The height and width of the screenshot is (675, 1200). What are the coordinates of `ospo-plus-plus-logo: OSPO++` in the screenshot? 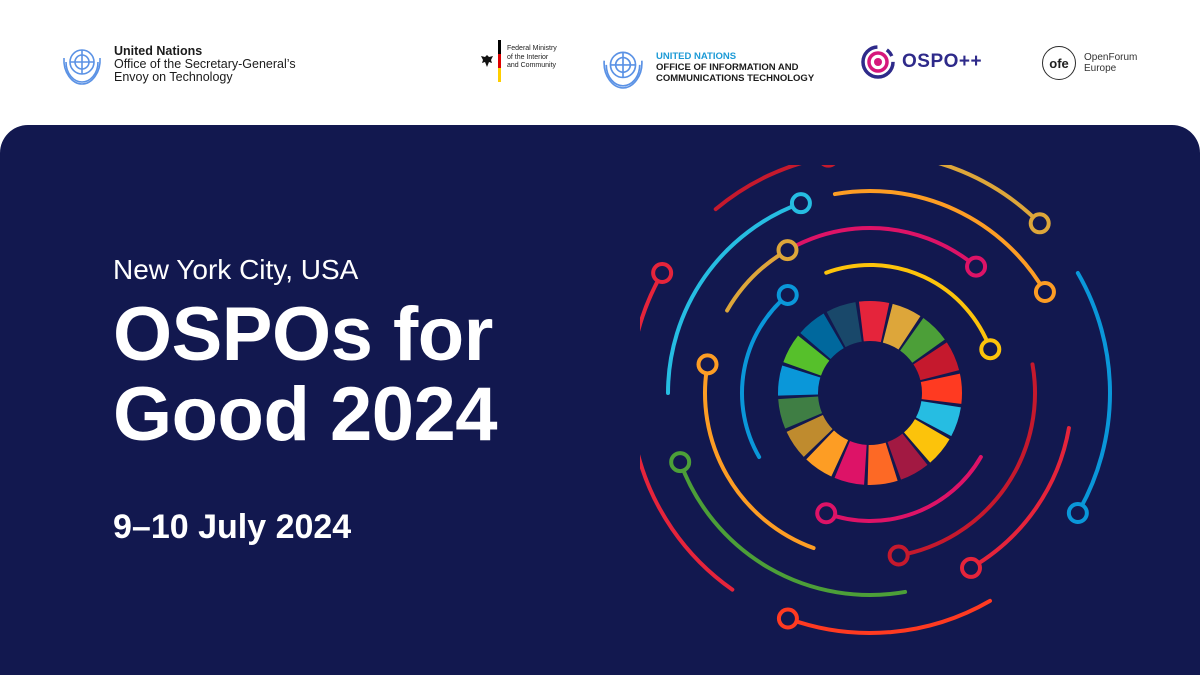 It's located at (921, 62).